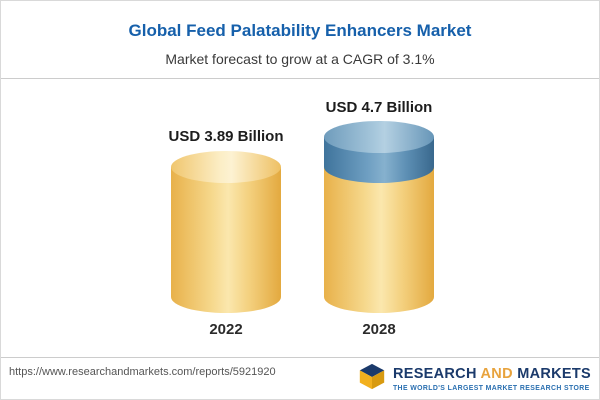 This screenshot has width=600, height=400. I want to click on header-divider, so click(300, 78).